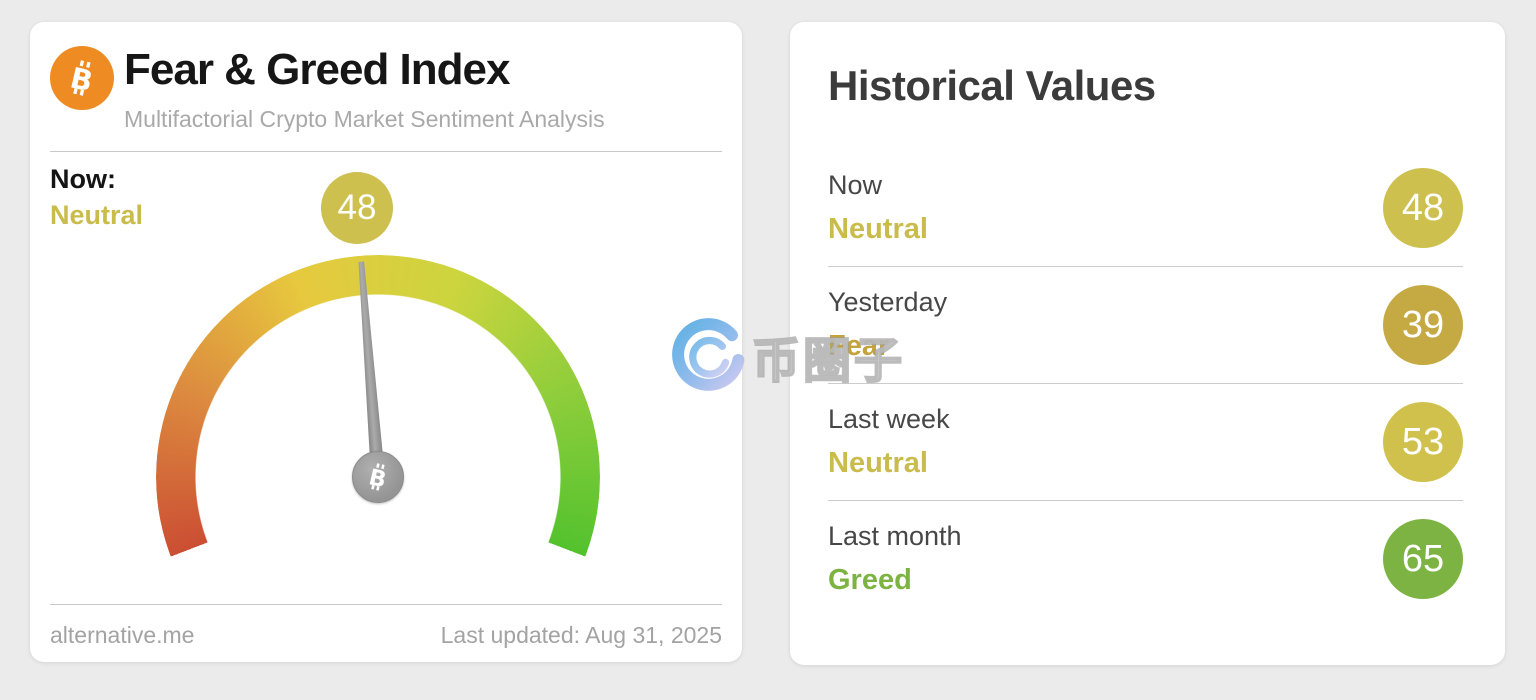 The image size is (1536, 700). Describe the element at coordinates (895, 536) in the screenshot. I see `period-label: Last month` at that location.